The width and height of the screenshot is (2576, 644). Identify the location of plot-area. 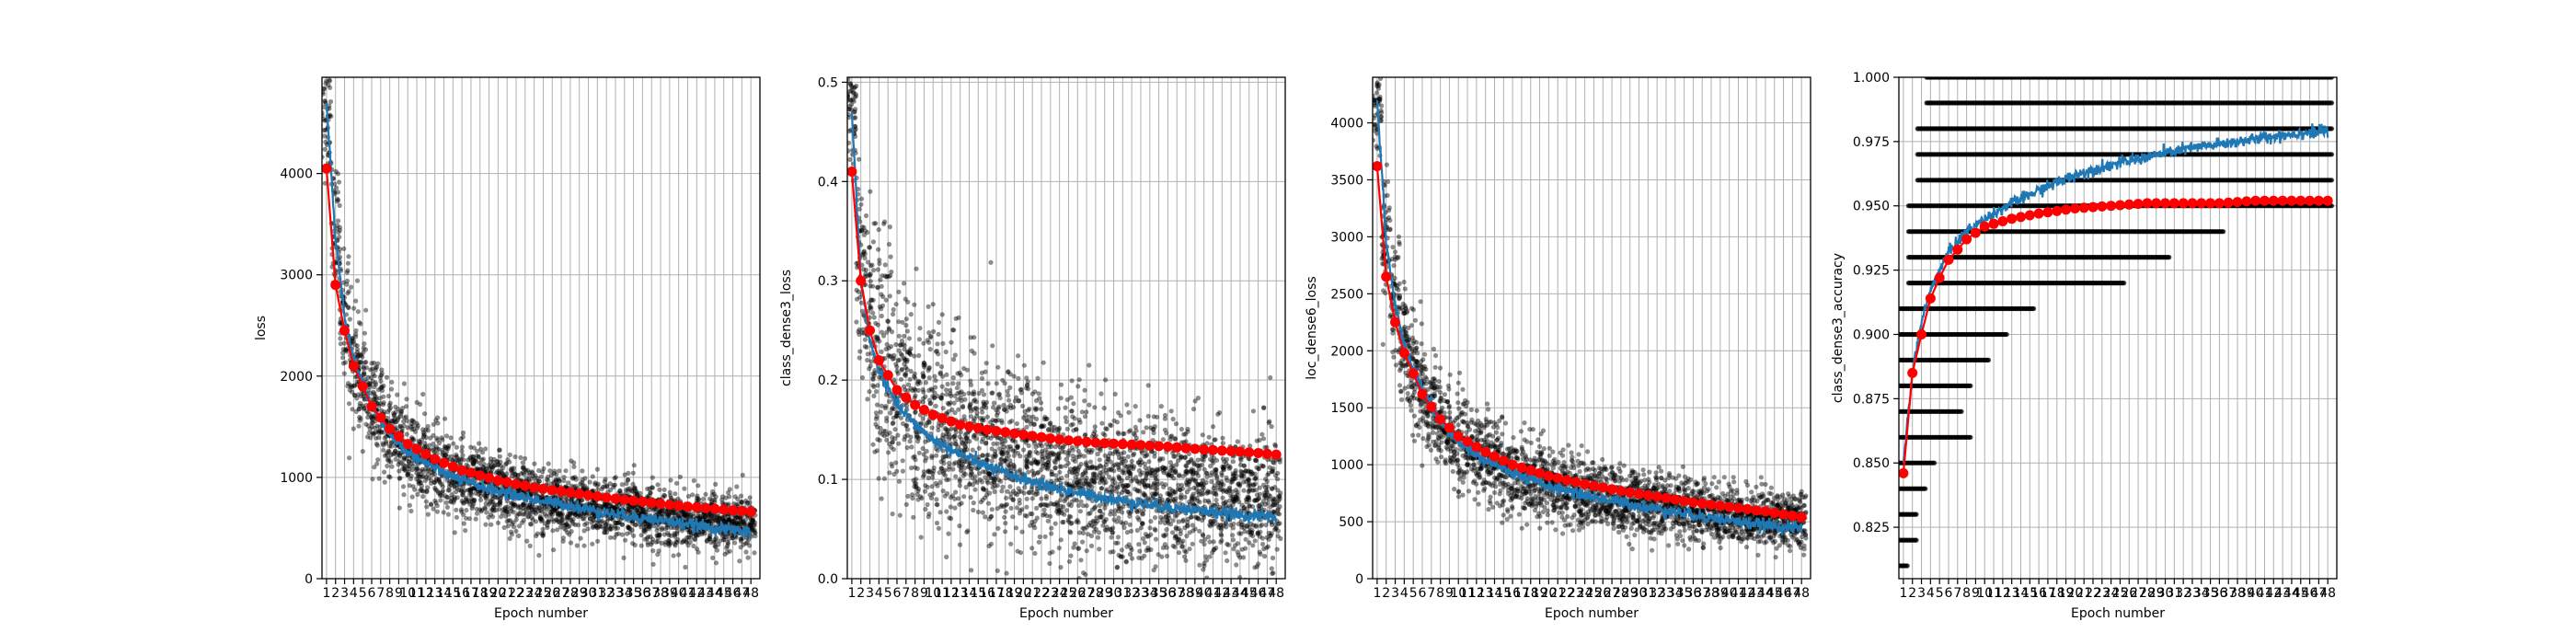
(540, 323).